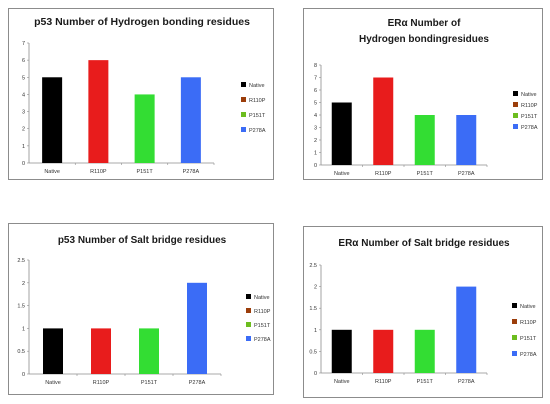  What do you see at coordinates (142, 22) in the screenshot?
I see `chart-title: p53 Number of Hydrogen bonding residues` at bounding box center [142, 22].